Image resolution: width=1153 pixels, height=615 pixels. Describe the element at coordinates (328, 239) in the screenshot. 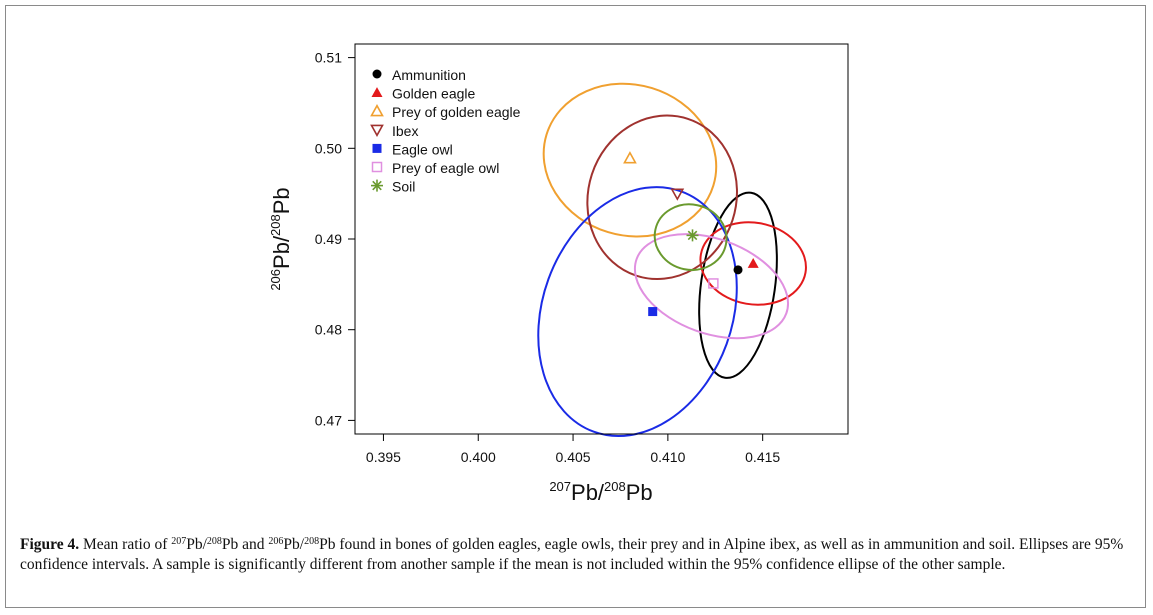

I see `y-tick-label: 0.49` at that location.